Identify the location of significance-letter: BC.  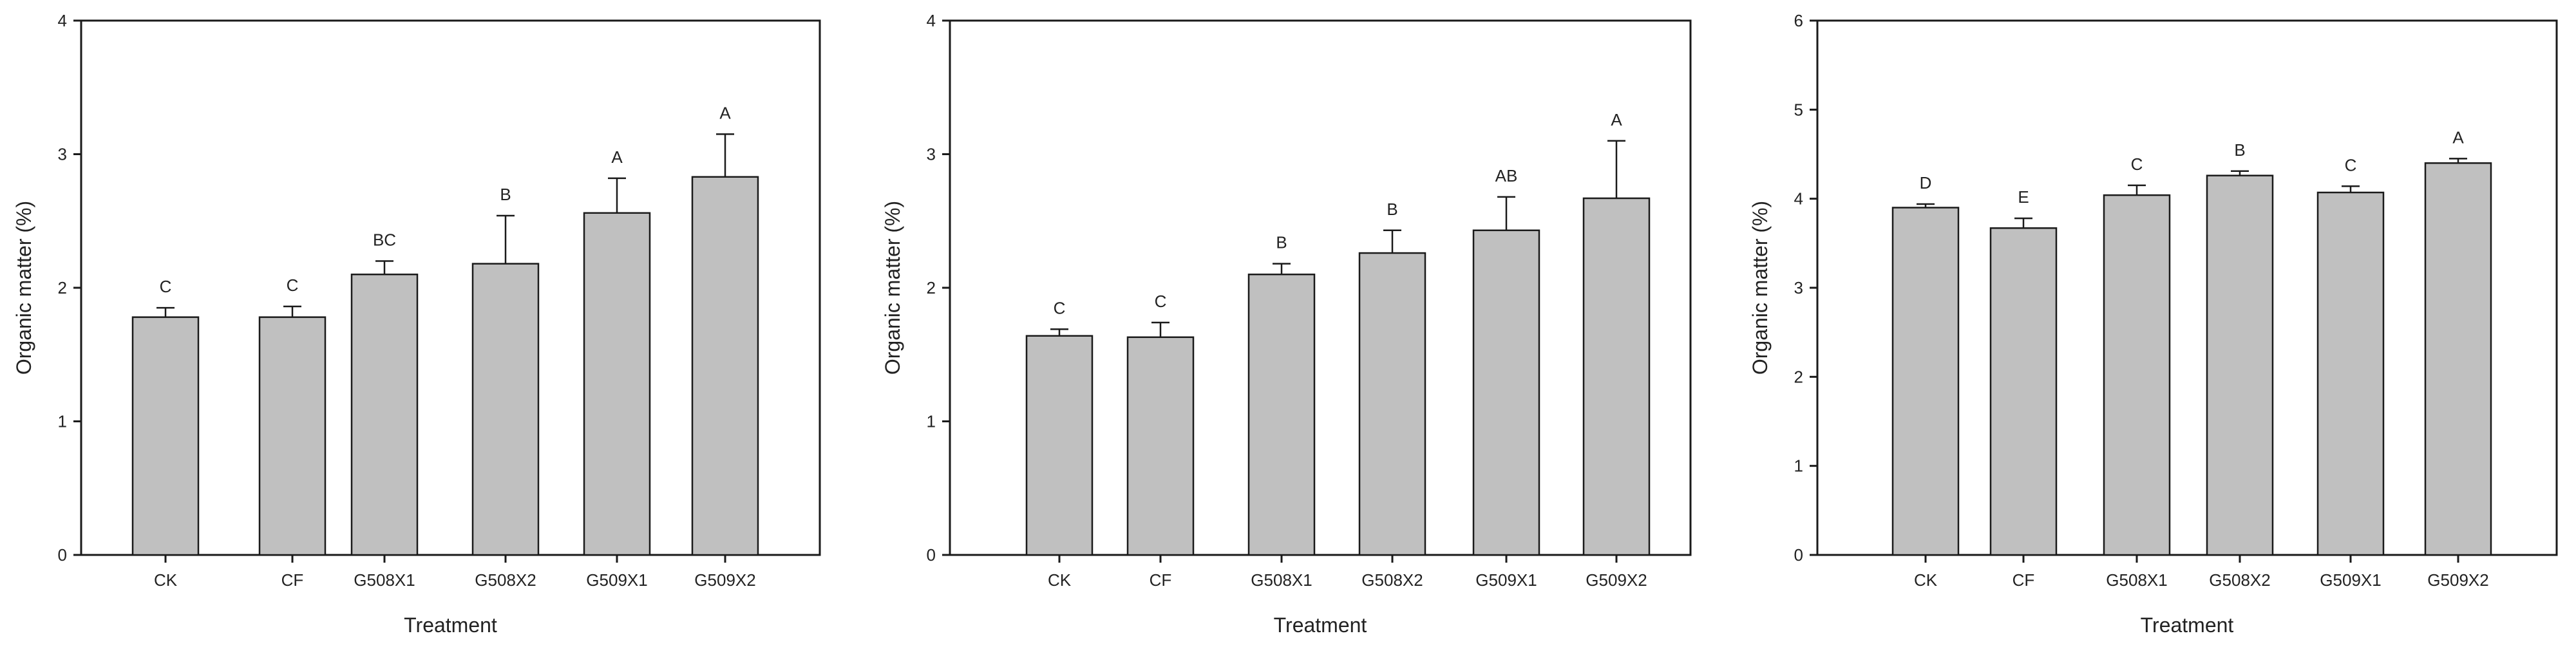
(384, 240).